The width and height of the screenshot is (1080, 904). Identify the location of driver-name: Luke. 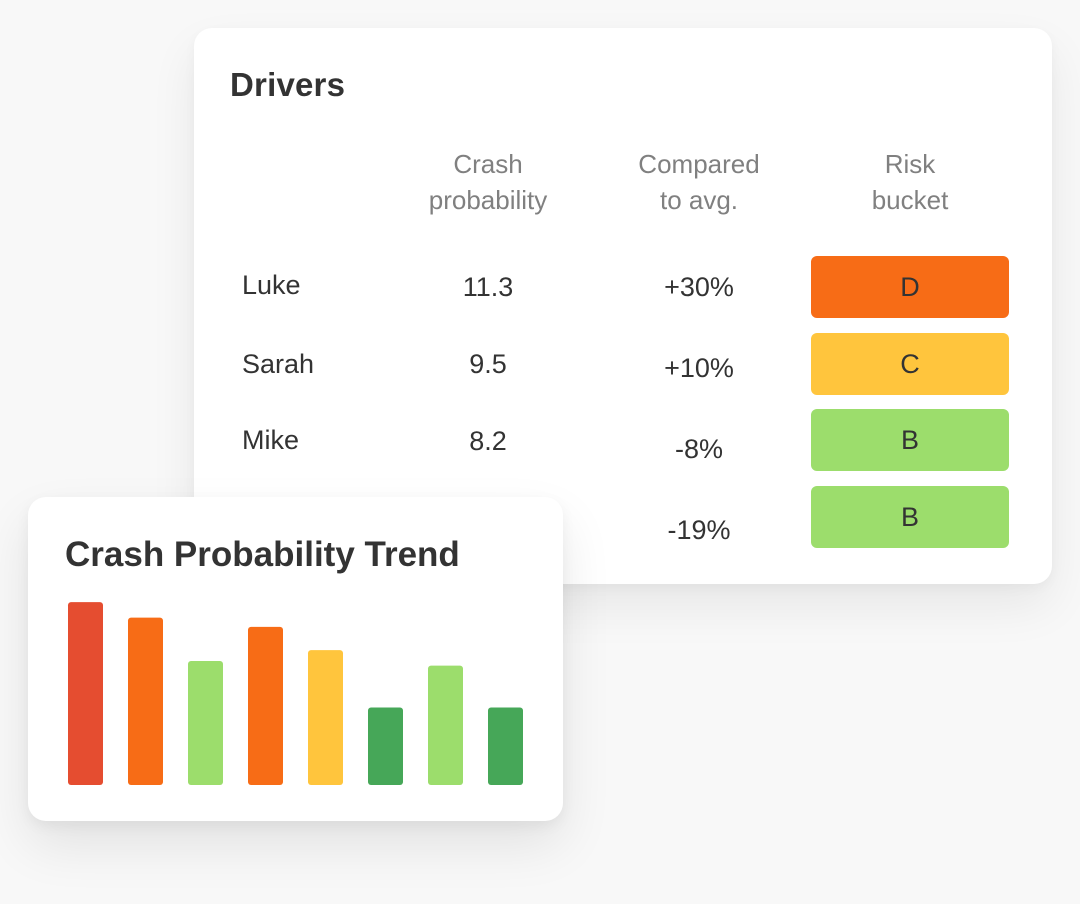
(271, 285).